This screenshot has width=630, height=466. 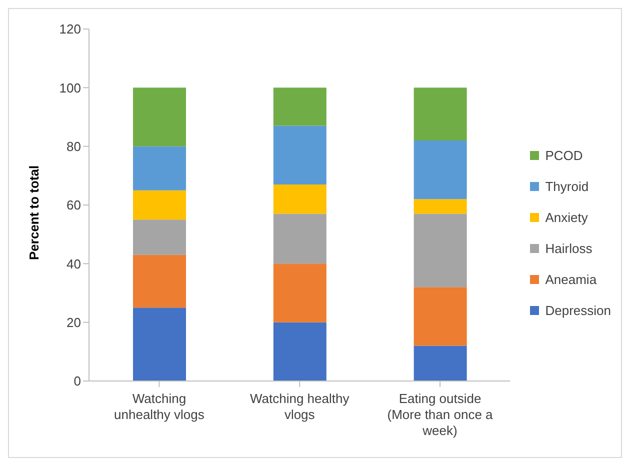 What do you see at coordinates (73, 264) in the screenshot?
I see `y-tick-label: 40` at bounding box center [73, 264].